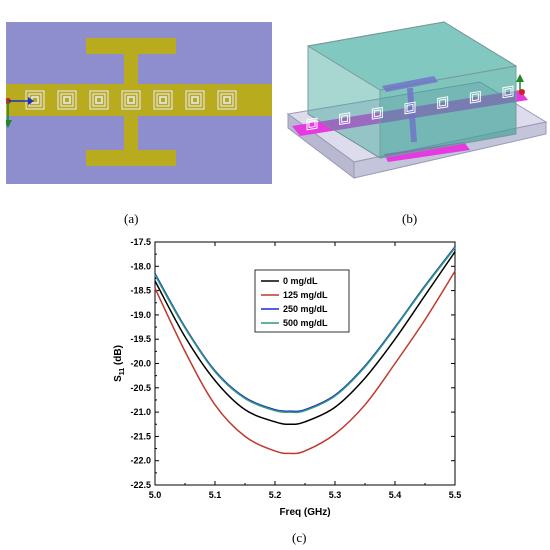 Image resolution: width=550 pixels, height=550 pixels. Describe the element at coordinates (140, 485) in the screenshot. I see `y-tick-label: -22.5` at that location.